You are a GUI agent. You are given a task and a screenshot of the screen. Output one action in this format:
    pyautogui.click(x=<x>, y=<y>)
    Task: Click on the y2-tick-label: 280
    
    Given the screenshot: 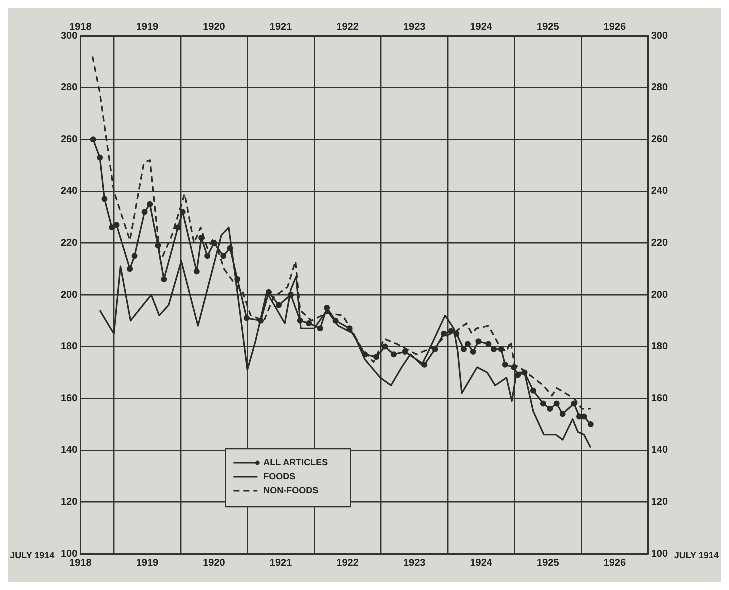 What is the action you would take?
    pyautogui.click(x=659, y=88)
    